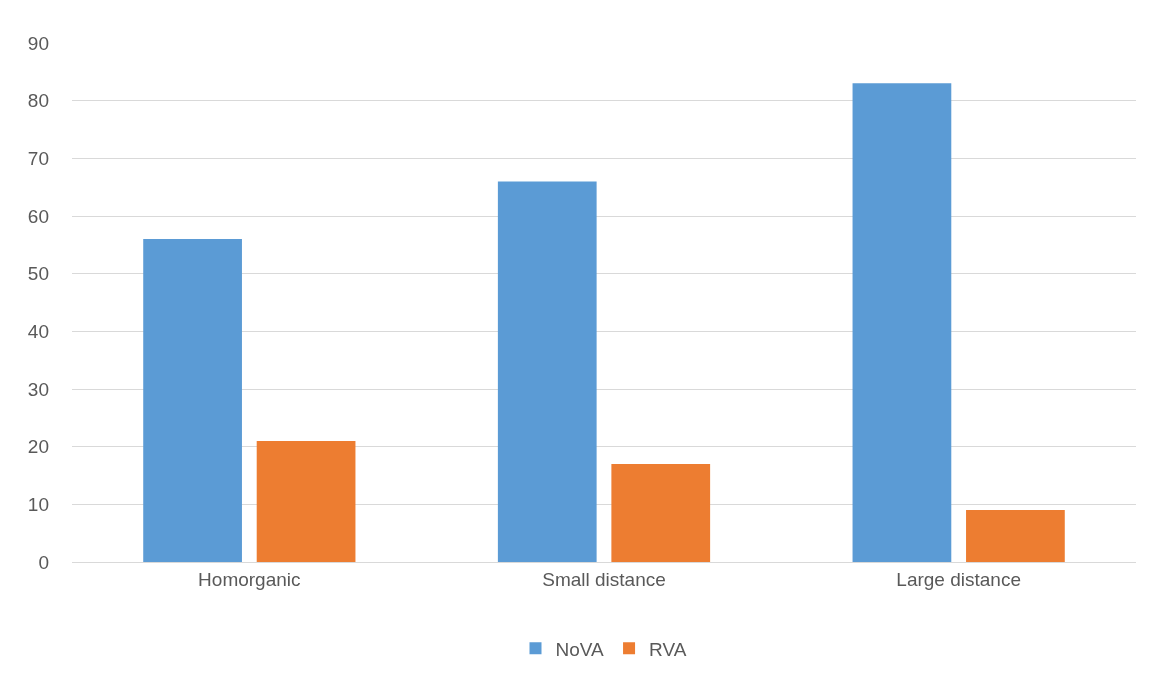  I want to click on y-tick-label: 20, so click(38, 447).